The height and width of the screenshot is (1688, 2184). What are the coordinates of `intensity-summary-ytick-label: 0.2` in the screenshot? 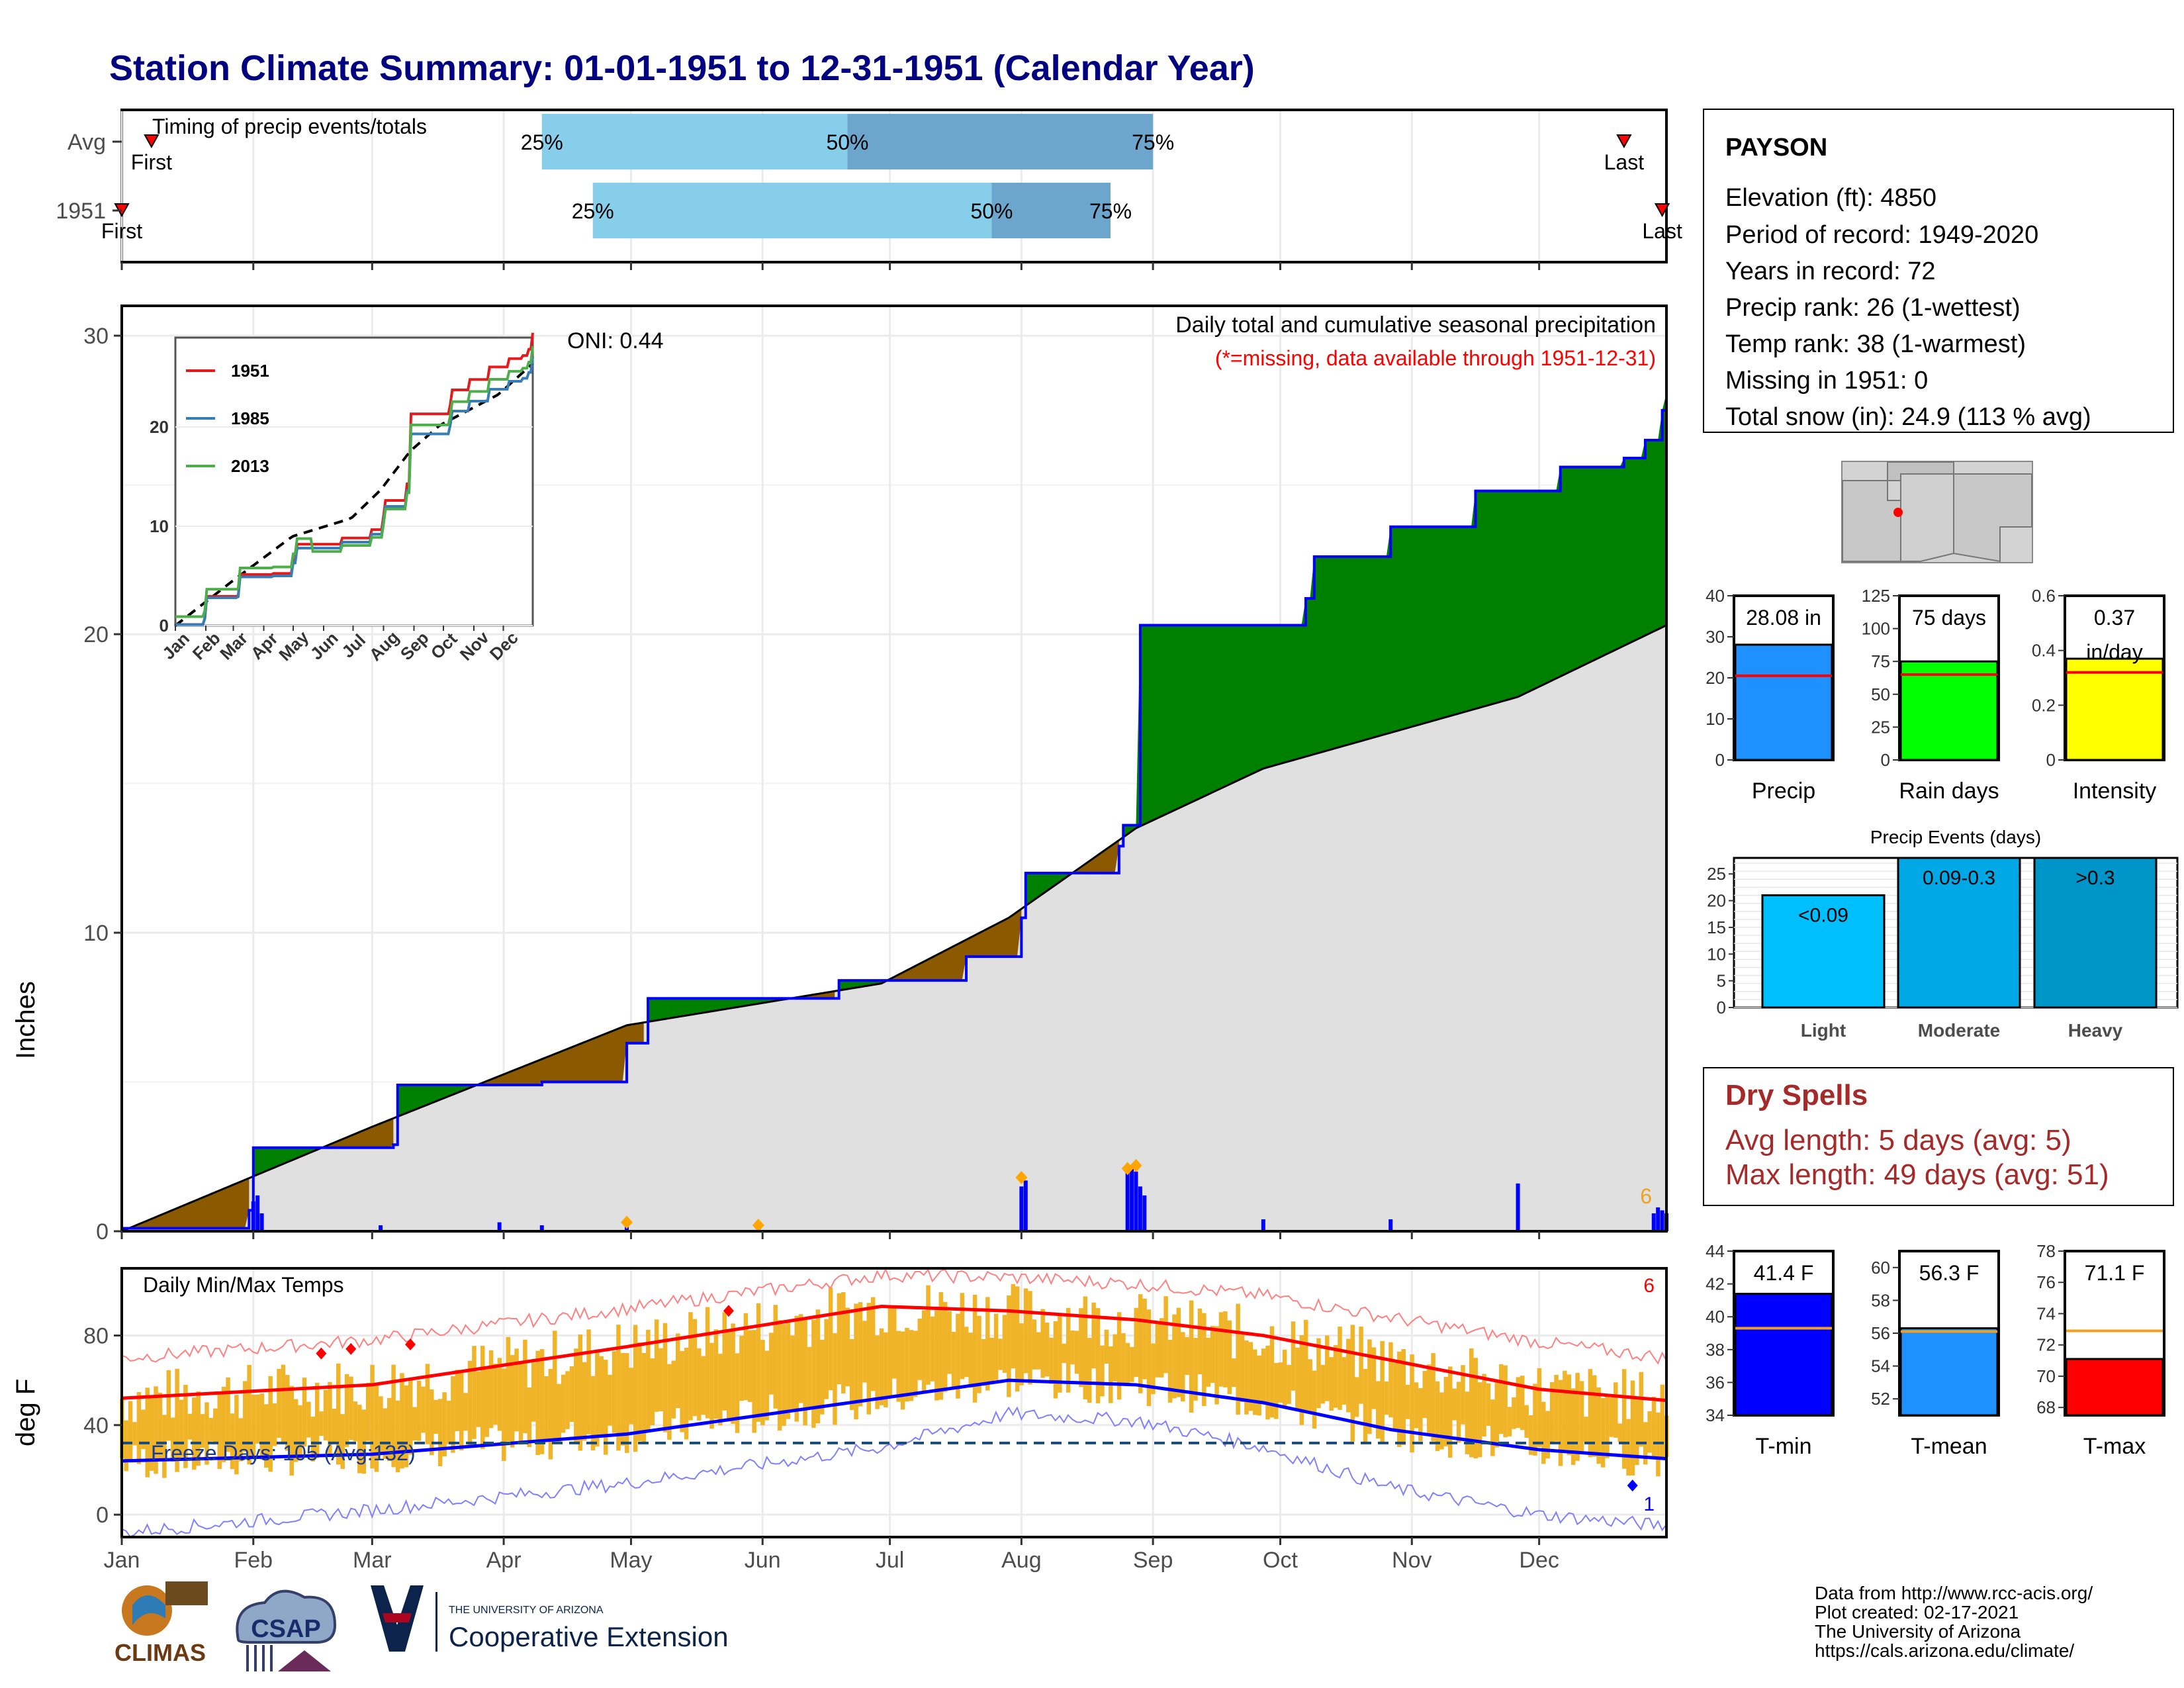 It's located at (2044, 705).